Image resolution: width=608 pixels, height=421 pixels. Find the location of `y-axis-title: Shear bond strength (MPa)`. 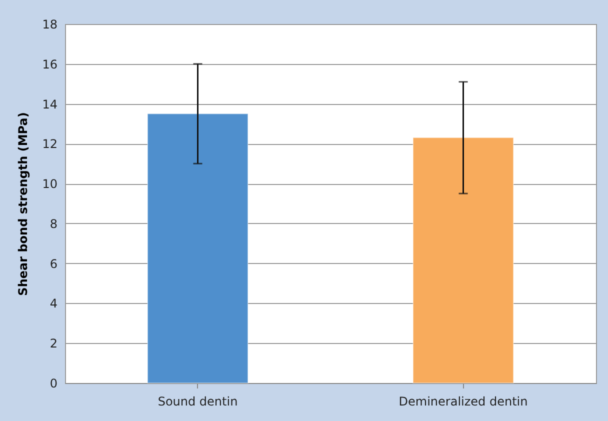

y-axis-title: Shear bond strength (MPa) is located at coordinates (23, 204).